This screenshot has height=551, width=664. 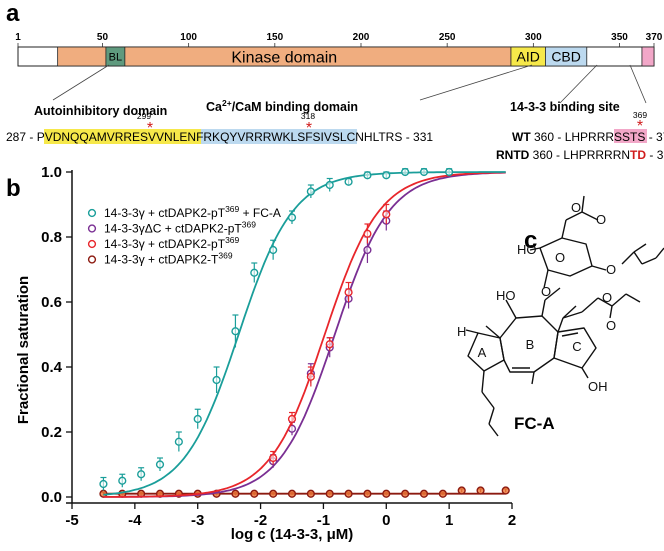 I want to click on residue-mark-299: 299, so click(x=144, y=116).